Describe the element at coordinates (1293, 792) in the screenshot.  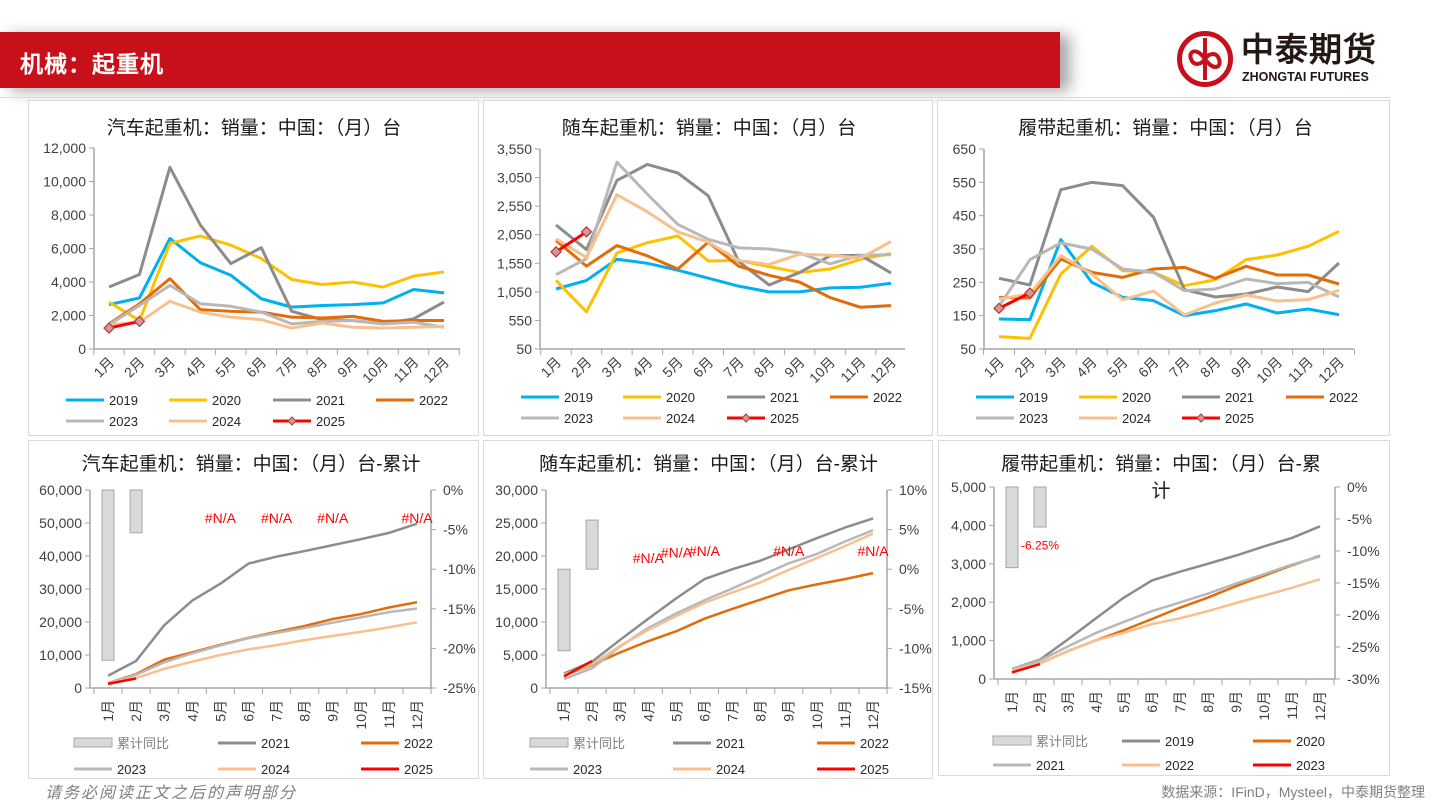
I see `footer-data-source: 数据来源：IFinD，Mysteel，中泰期货整理` at that location.